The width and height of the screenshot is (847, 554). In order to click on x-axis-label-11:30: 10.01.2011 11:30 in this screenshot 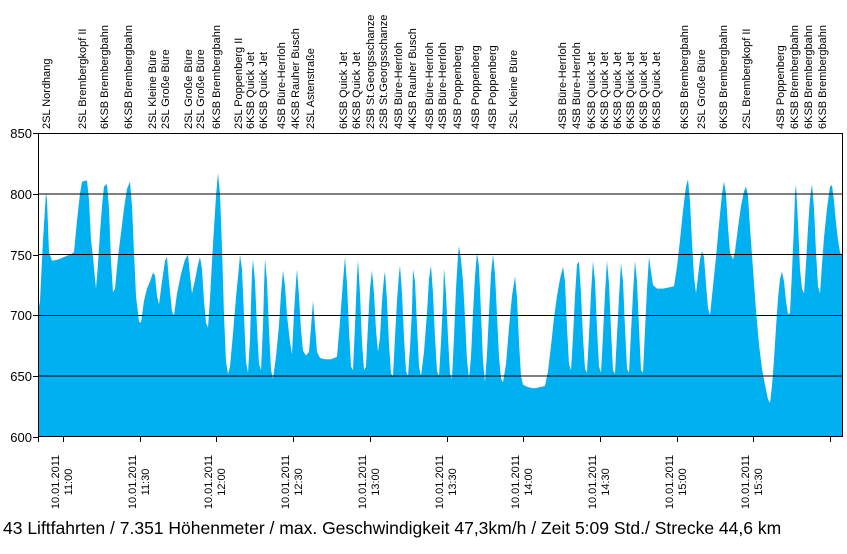, I will do `click(140, 482)`.